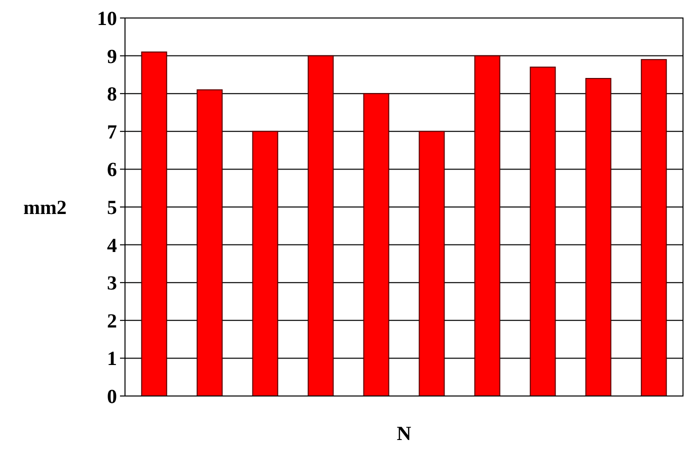 Image resolution: width=695 pixels, height=454 pixels. What do you see at coordinates (112, 170) in the screenshot?
I see `y-tick-label: 6` at bounding box center [112, 170].